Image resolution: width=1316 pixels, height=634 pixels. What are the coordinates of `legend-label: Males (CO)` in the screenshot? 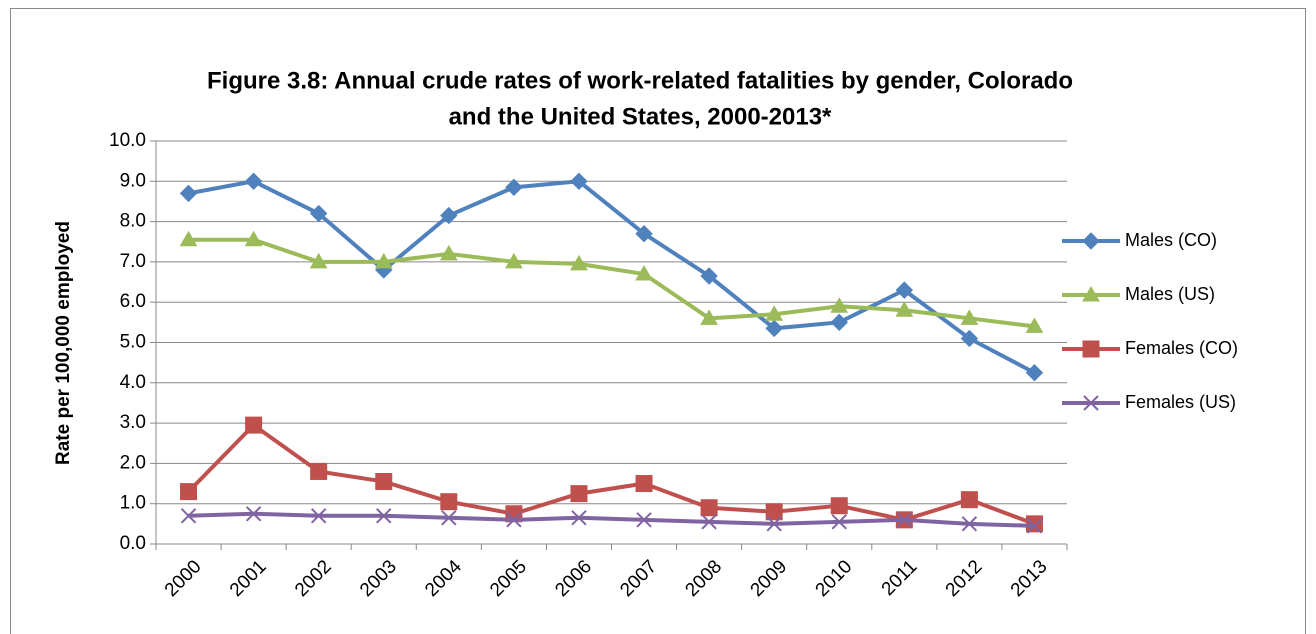 It's located at (1171, 240).